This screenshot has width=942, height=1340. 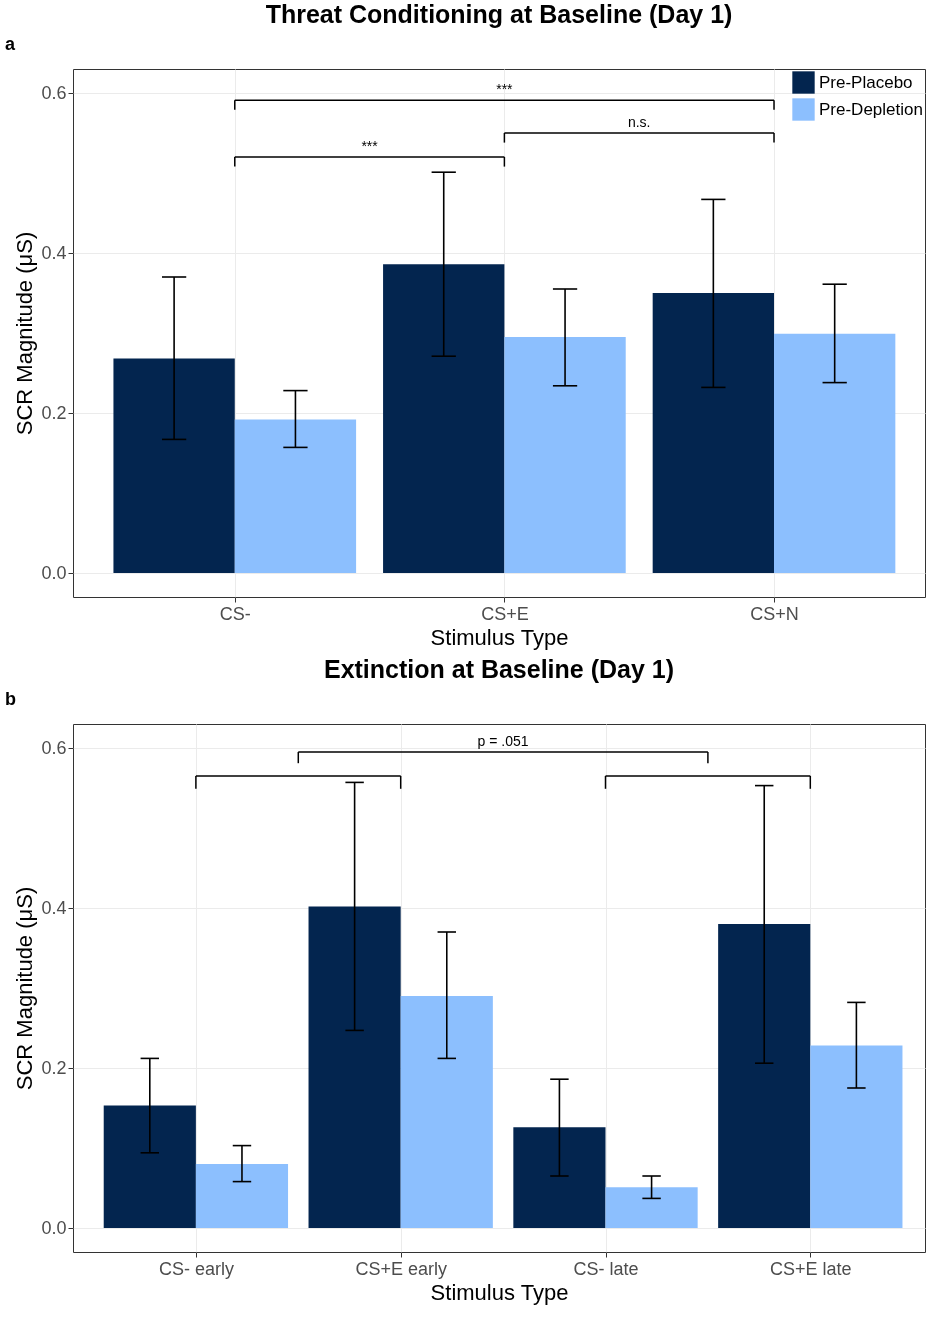 What do you see at coordinates (606, 1268) in the screenshot?
I see `x-tick-label: CS- late` at bounding box center [606, 1268].